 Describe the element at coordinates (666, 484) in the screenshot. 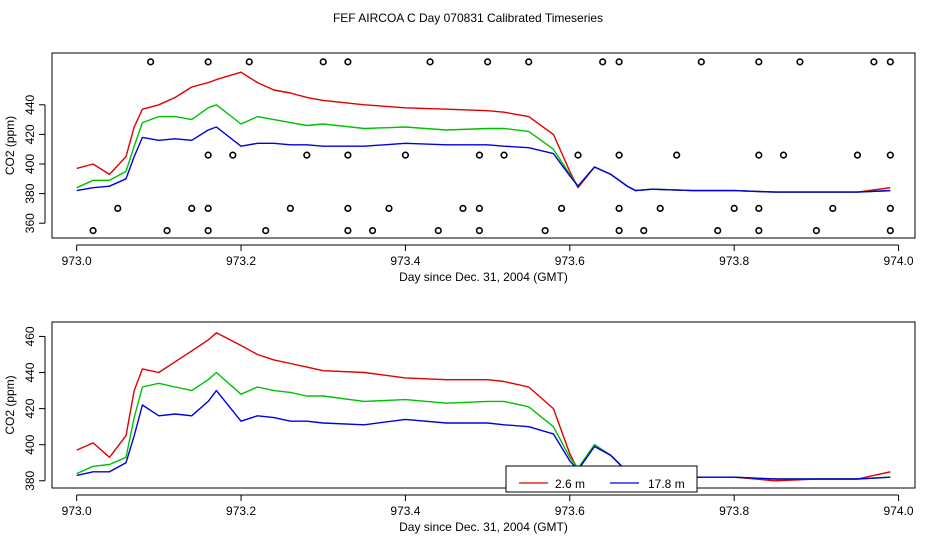

I see `legend-label: 17.8 m` at that location.